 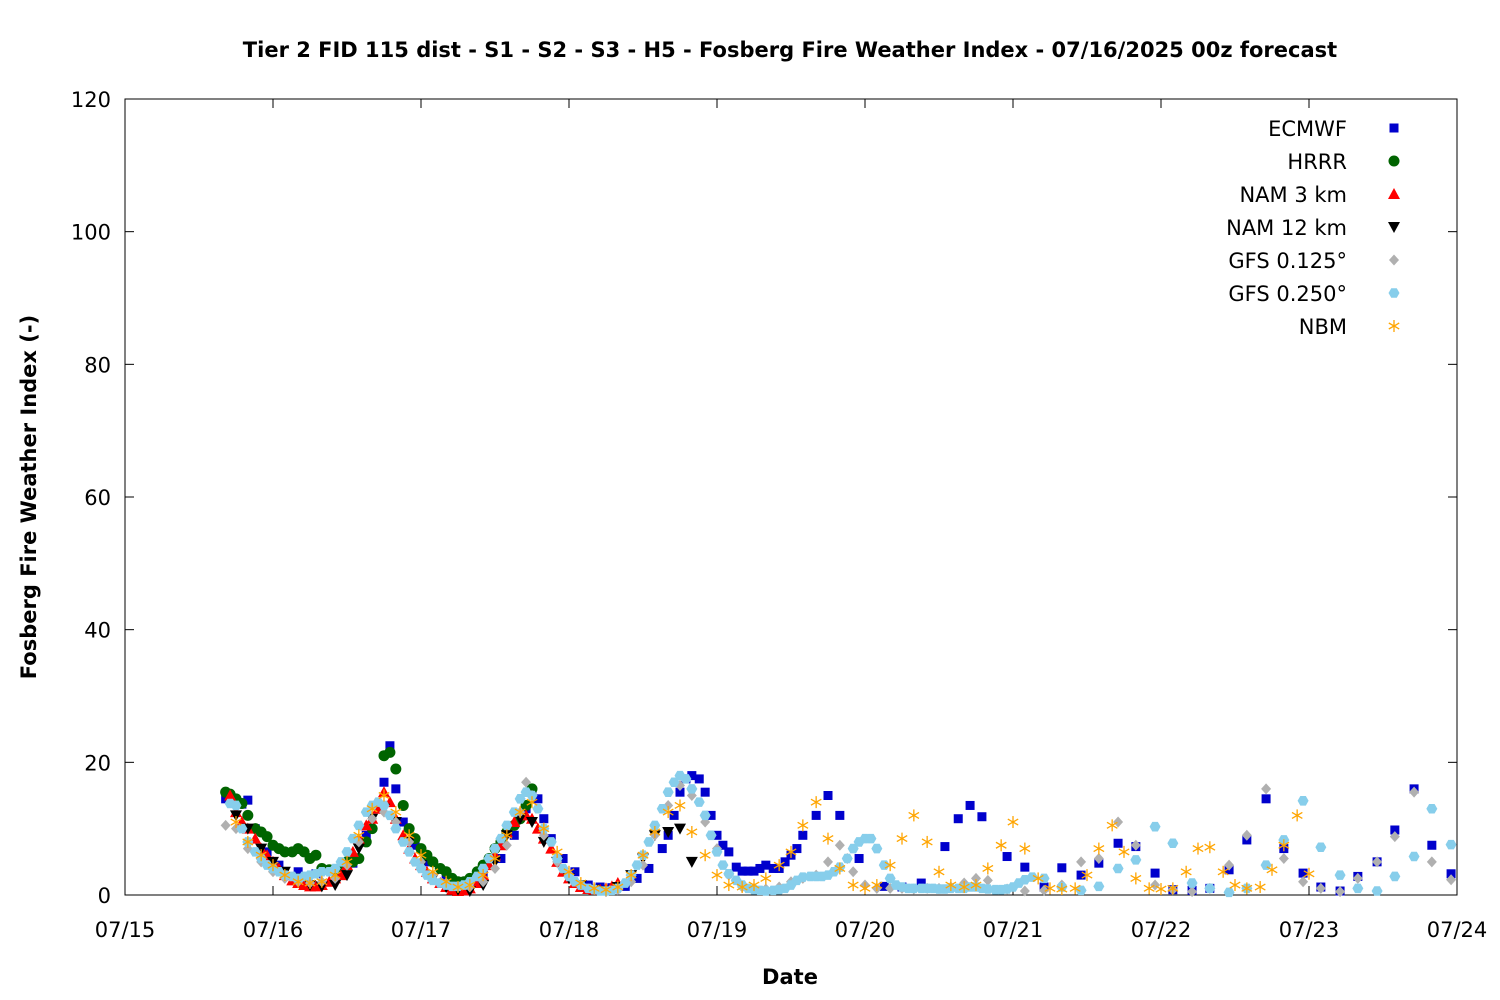 What do you see at coordinates (1333, 129) in the screenshot?
I see `legend-item: ECMWF` at bounding box center [1333, 129].